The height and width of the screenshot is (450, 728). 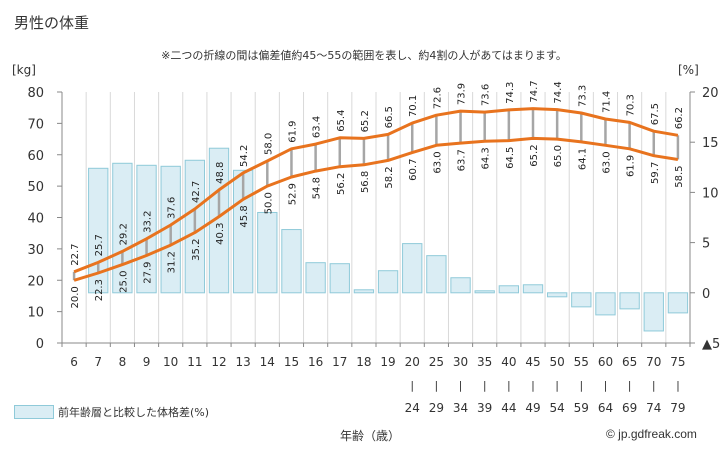 I want to click on right-tick-label: 0, so click(x=706, y=294).